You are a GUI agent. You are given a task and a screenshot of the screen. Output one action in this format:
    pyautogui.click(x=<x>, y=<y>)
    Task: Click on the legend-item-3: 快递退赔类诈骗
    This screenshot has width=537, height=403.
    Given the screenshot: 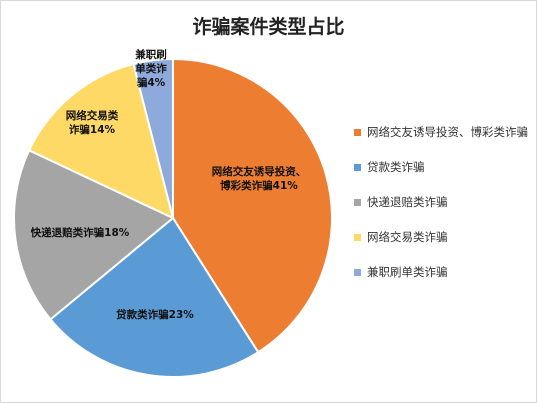 What is the action you would take?
    pyautogui.click(x=444, y=202)
    